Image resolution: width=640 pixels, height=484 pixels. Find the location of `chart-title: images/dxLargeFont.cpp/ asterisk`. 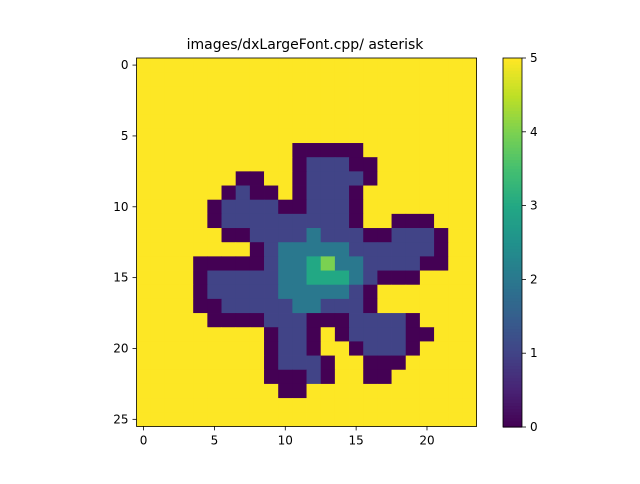

chart-title: images/dxLargeFont.cpp/ asterisk is located at coordinates (306, 45).